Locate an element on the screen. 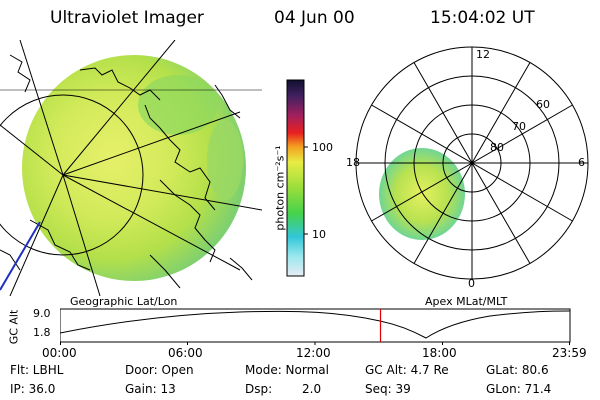 The width and height of the screenshot is (600, 400). altitude-ymax: 9.0 is located at coordinates (42, 313).